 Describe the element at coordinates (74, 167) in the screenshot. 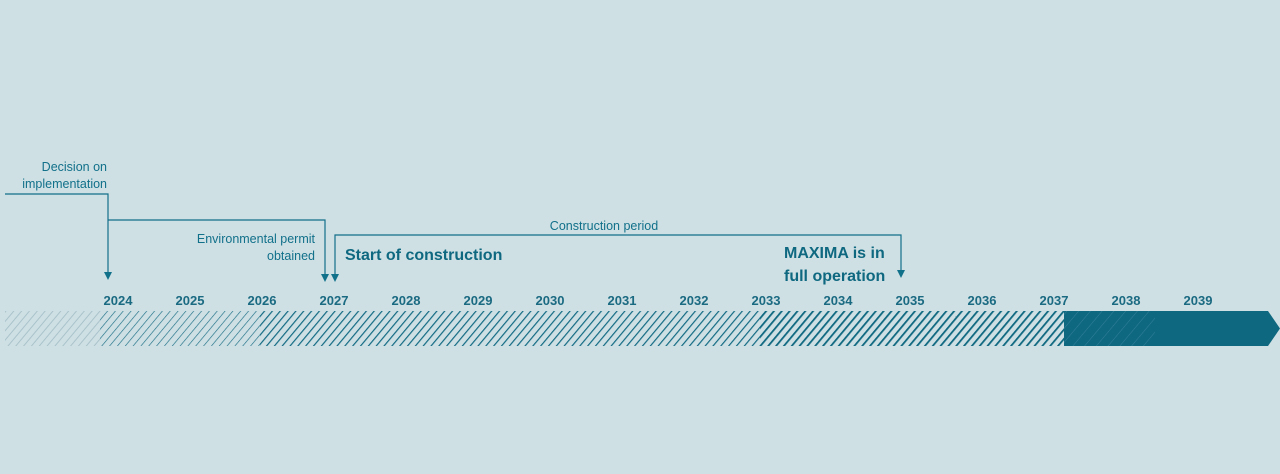

I see `decision-label-1: Decision on` at that location.